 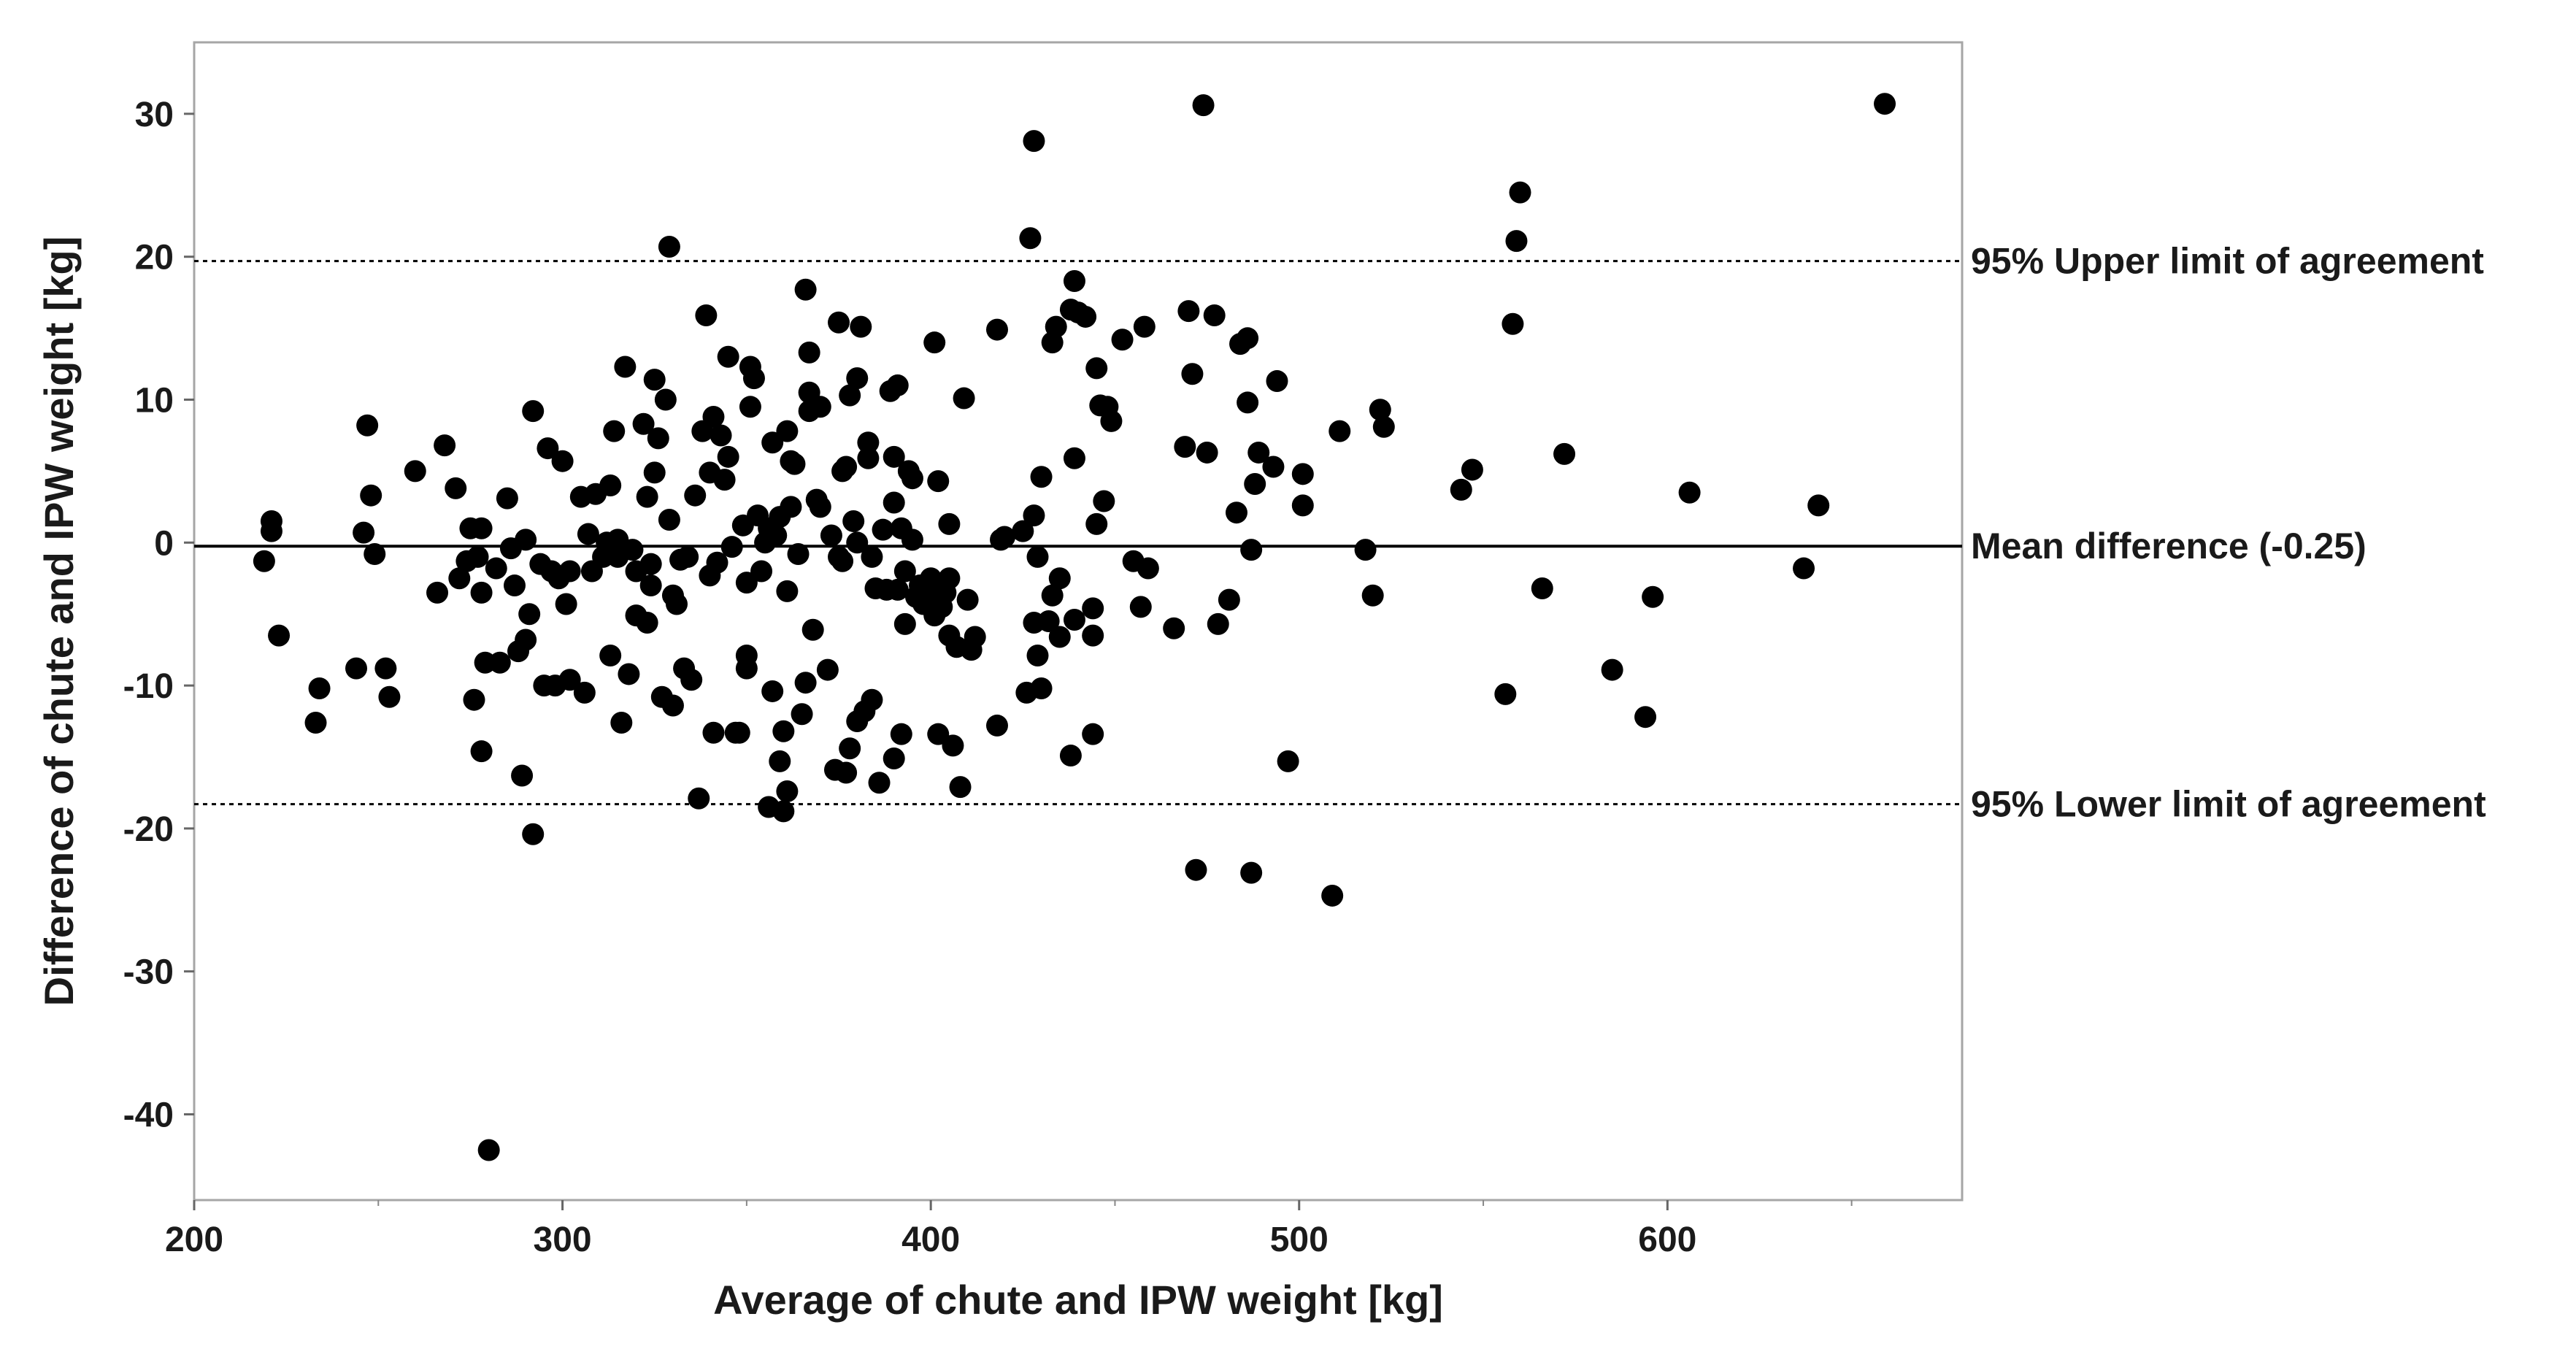 What do you see at coordinates (148, 1115) in the screenshot?
I see `y-tick-label: -40` at bounding box center [148, 1115].